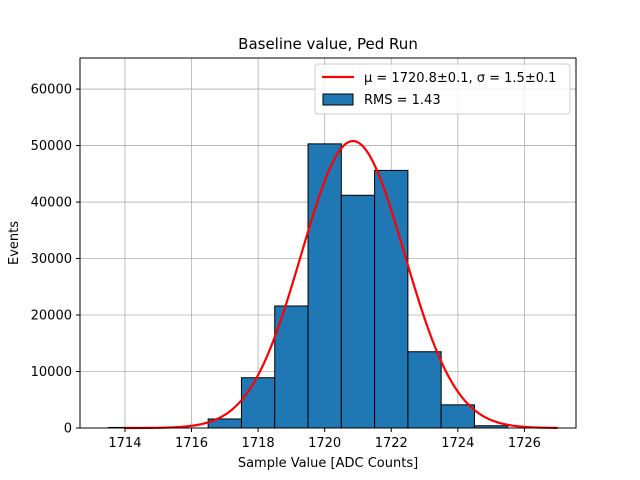 This screenshot has width=640, height=480. Describe the element at coordinates (328, 44) in the screenshot. I see `chart-title: Baseline value, Ped Run` at that location.